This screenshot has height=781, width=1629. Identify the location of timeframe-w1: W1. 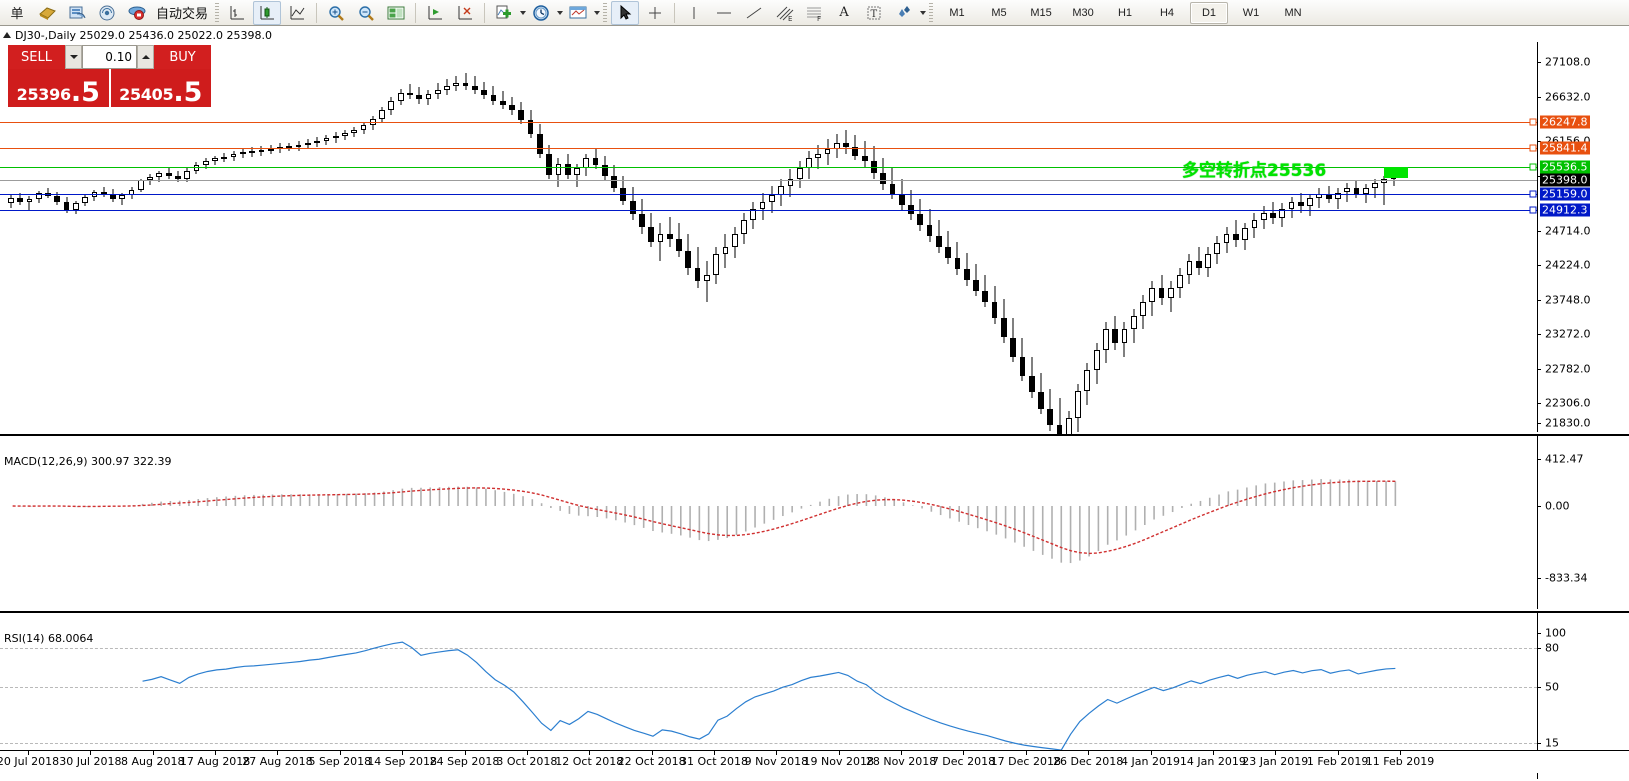
(1251, 12).